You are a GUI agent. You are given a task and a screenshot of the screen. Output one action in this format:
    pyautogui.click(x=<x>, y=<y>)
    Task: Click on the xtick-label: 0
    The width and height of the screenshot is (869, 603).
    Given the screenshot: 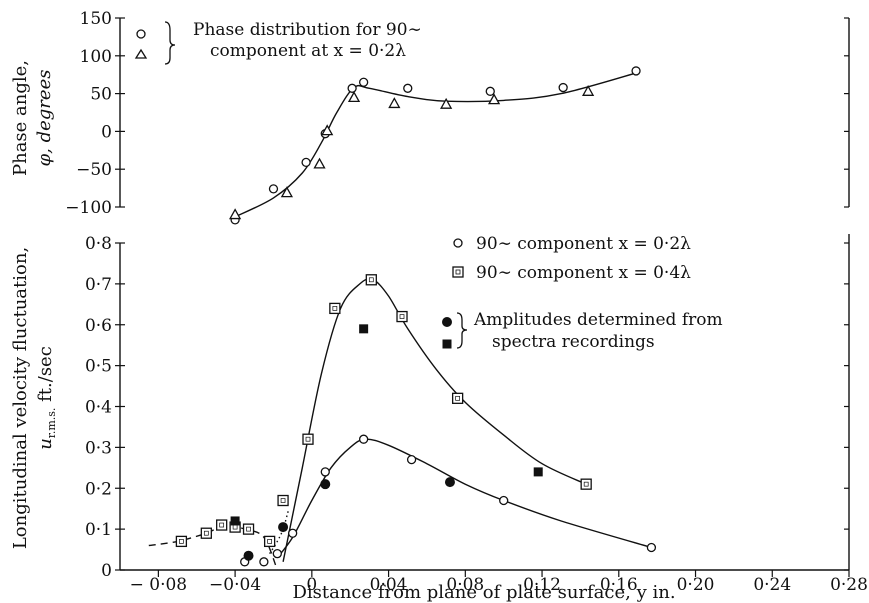 What is the action you would take?
    pyautogui.click(x=311, y=585)
    